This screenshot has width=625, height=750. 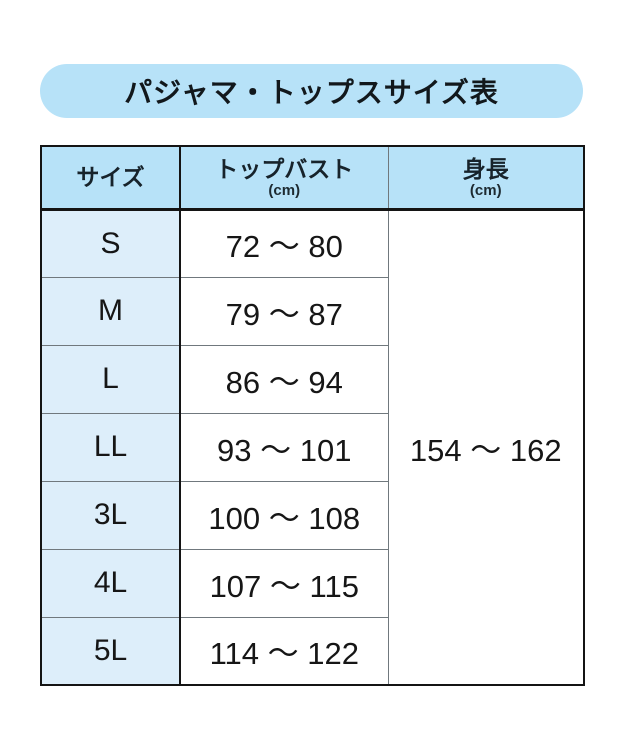 What do you see at coordinates (111, 243) in the screenshot?
I see `size-cell: S` at bounding box center [111, 243].